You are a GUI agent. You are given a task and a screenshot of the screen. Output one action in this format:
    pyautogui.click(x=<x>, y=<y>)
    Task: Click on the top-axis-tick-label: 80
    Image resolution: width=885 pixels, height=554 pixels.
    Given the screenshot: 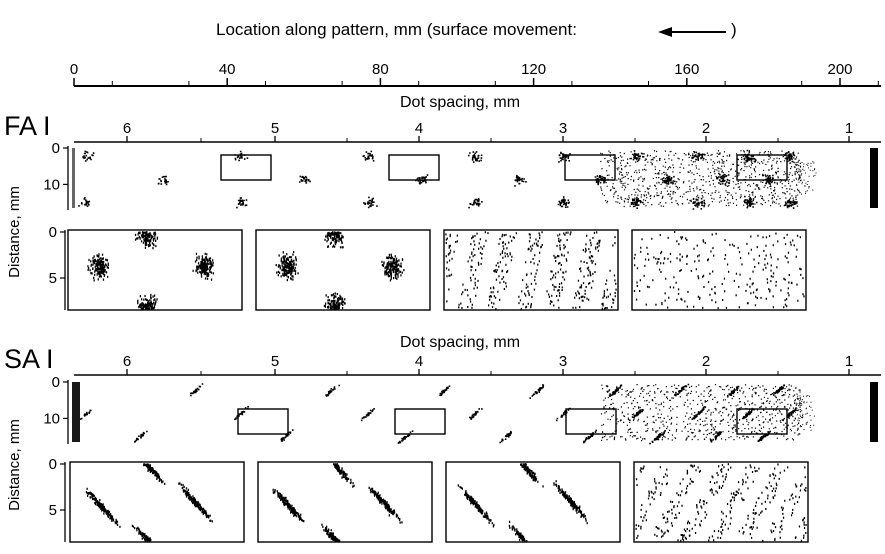 What is the action you would take?
    pyautogui.click(x=380, y=69)
    